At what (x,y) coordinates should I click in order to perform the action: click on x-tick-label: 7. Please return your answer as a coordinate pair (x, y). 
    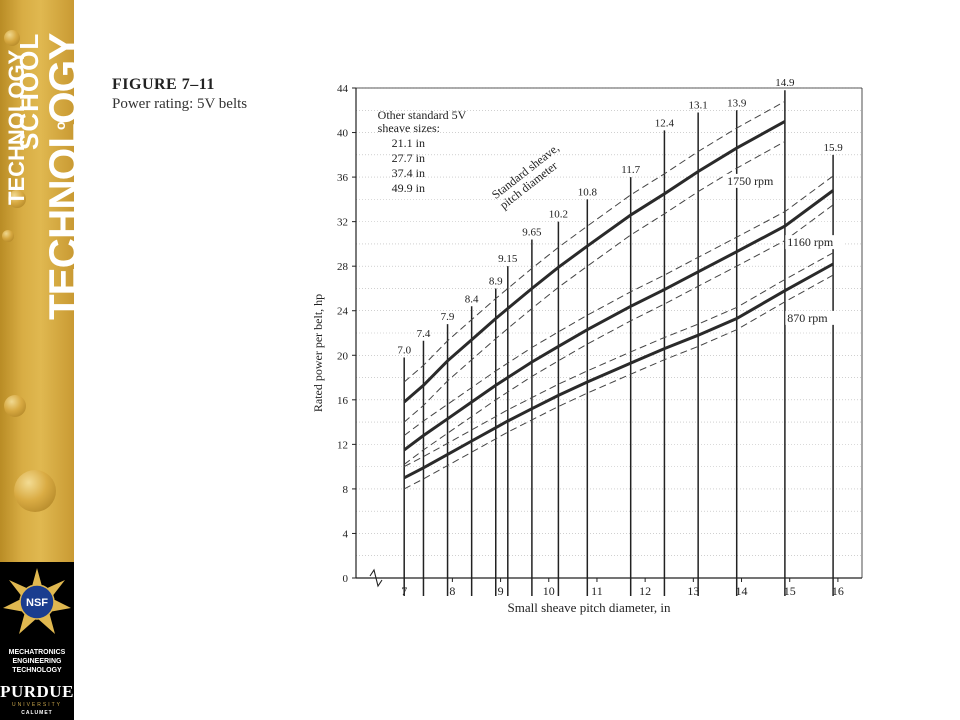
    Looking at the image, I should click on (404, 591).